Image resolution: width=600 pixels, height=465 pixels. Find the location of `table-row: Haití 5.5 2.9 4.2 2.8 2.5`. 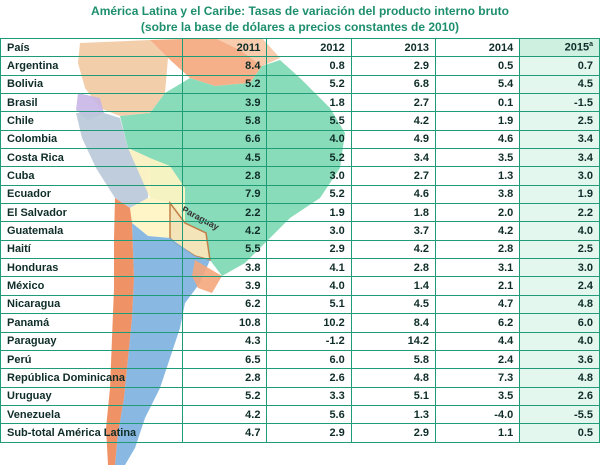

table-row: Haití 5.5 2.9 4.2 2.8 2.5 is located at coordinates (300, 249).